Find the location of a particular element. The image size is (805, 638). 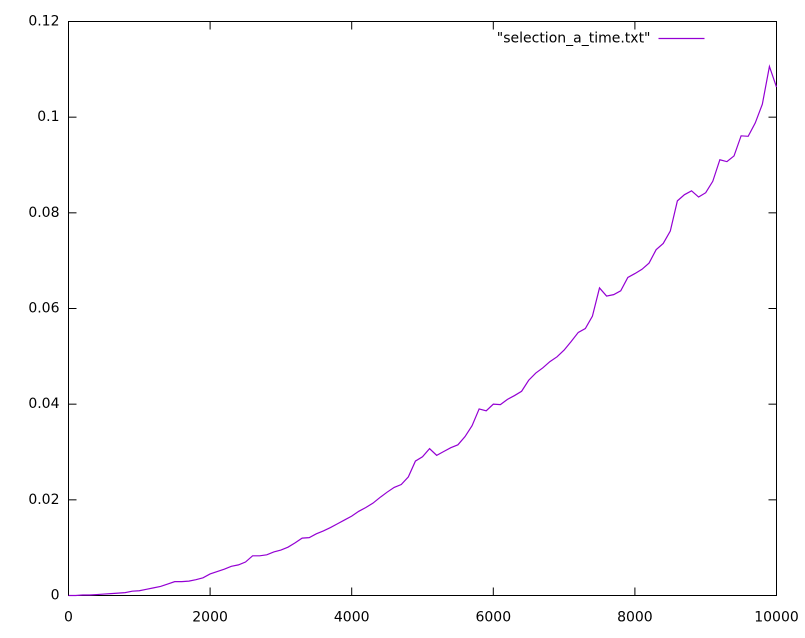

y-tick-label: 0.04 is located at coordinates (43, 404).